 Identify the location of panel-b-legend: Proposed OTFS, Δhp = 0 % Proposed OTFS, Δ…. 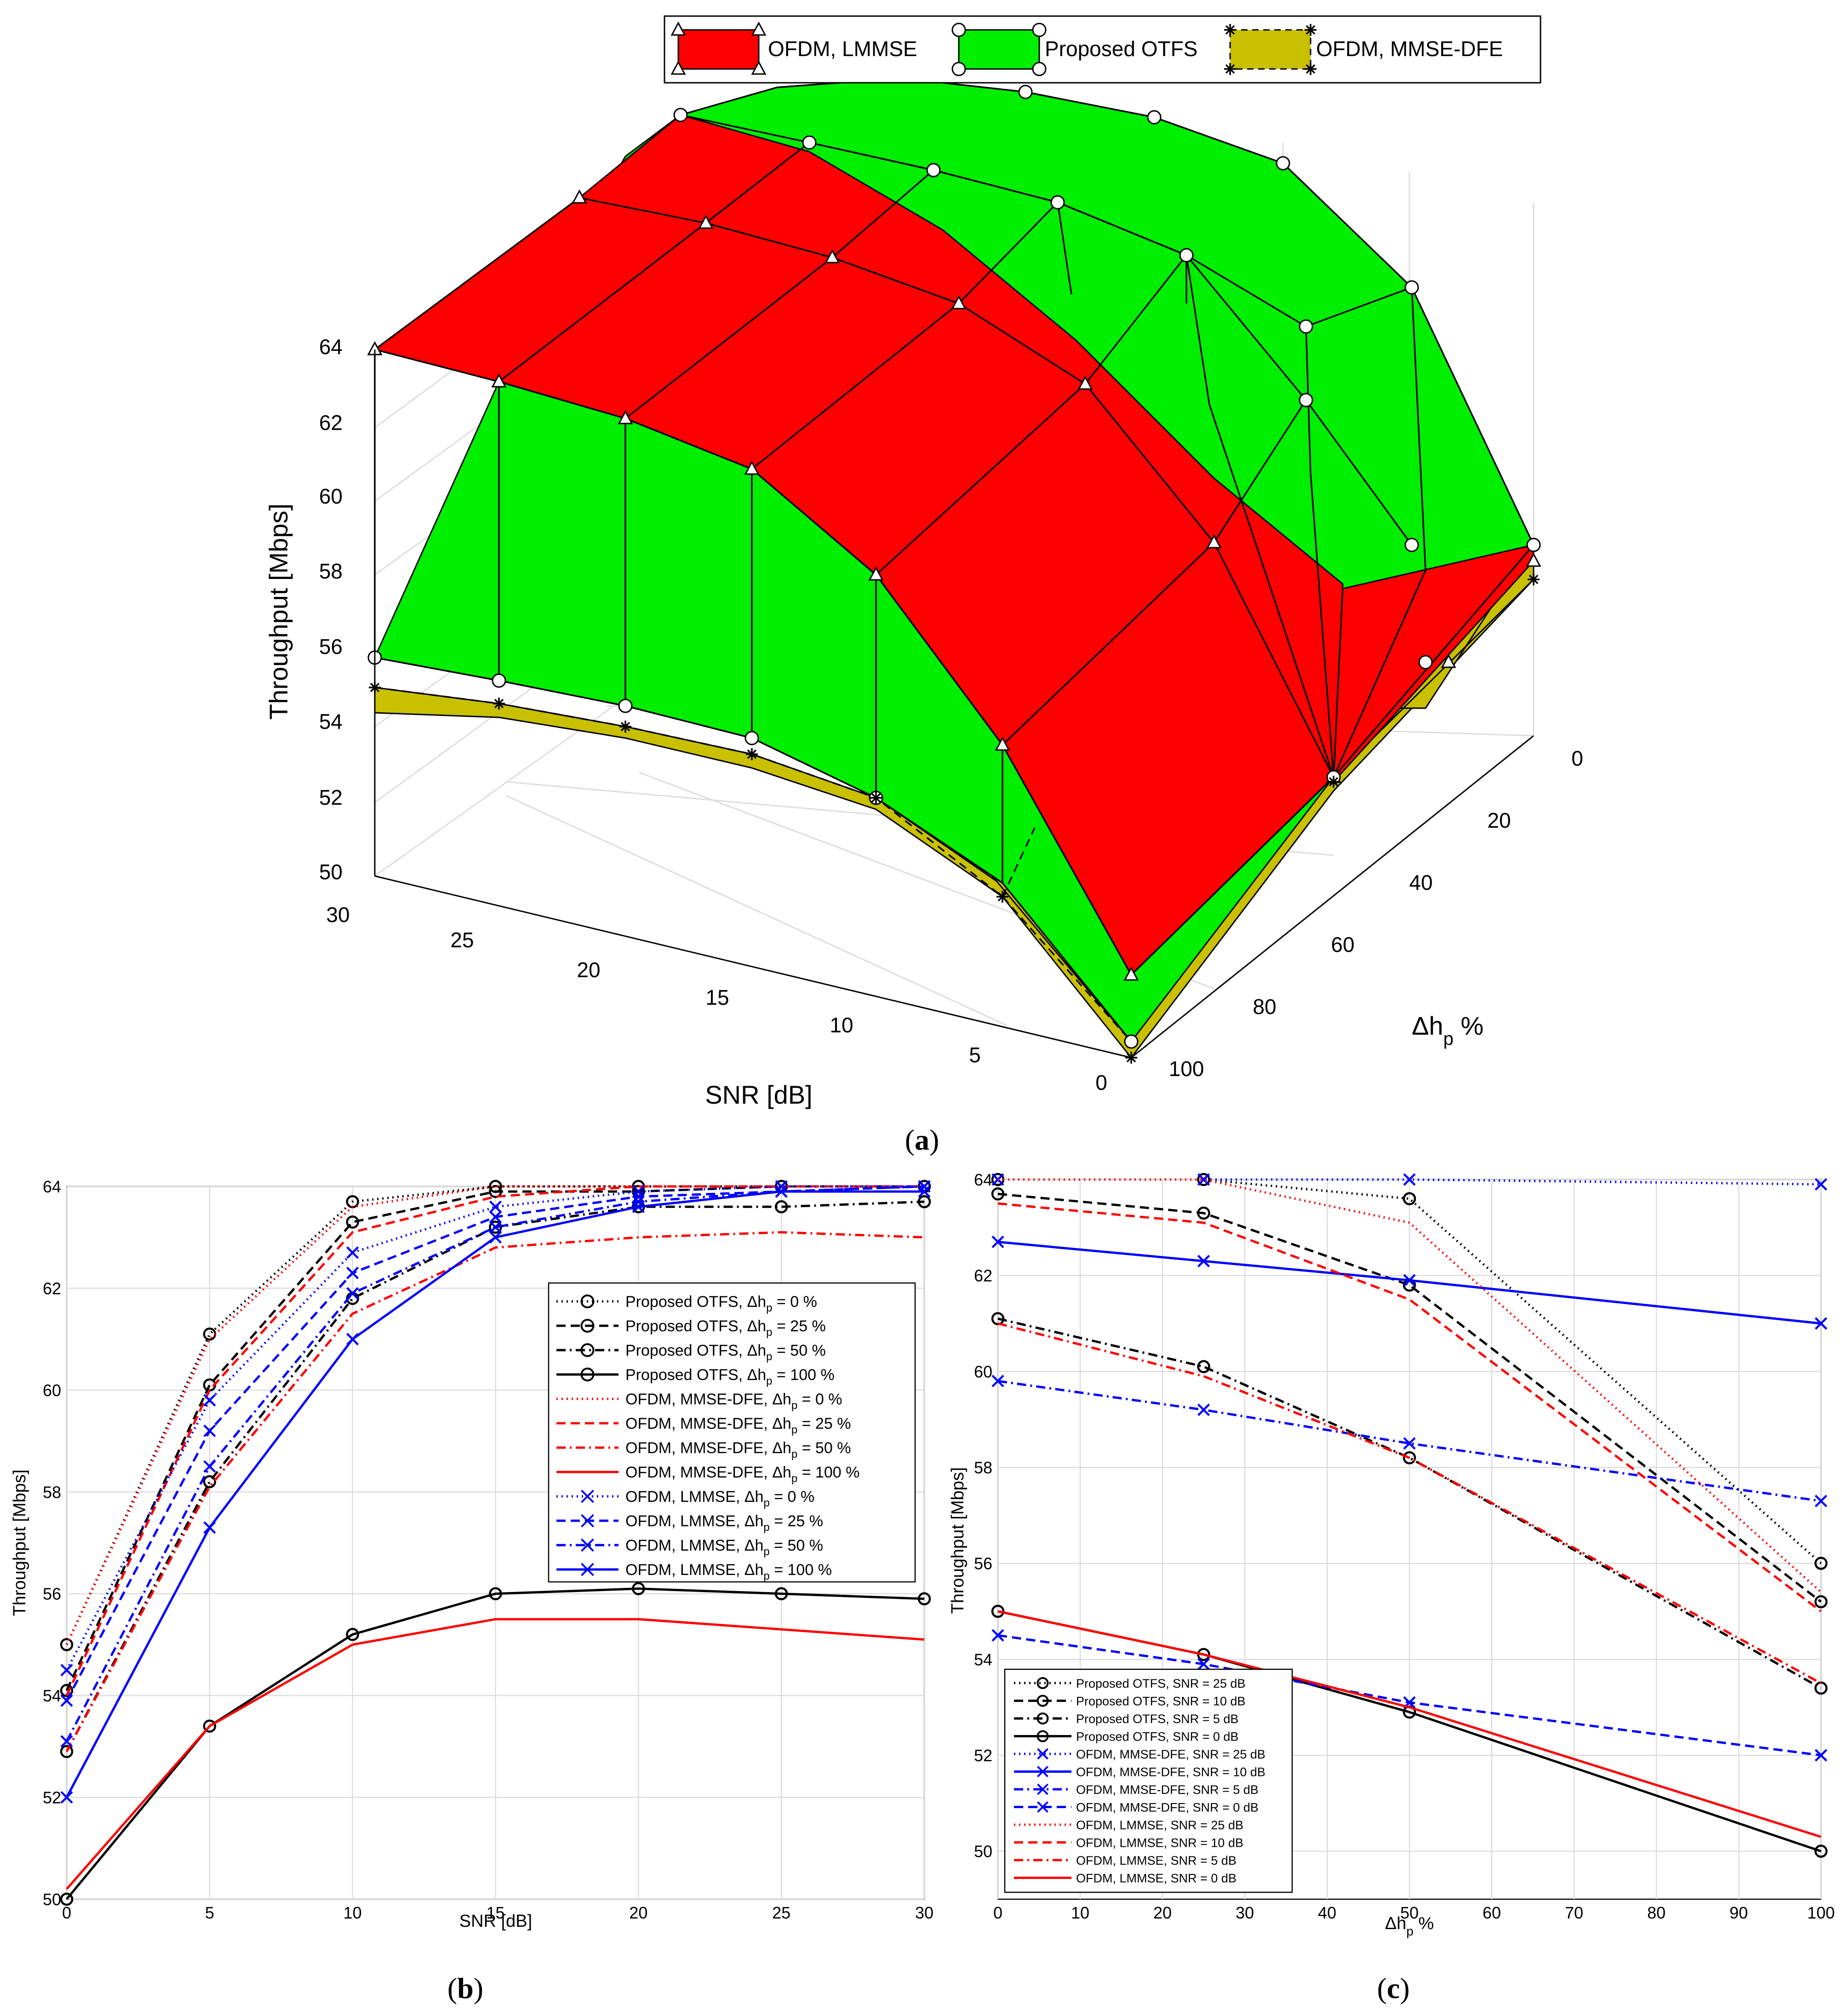
(732, 1432).